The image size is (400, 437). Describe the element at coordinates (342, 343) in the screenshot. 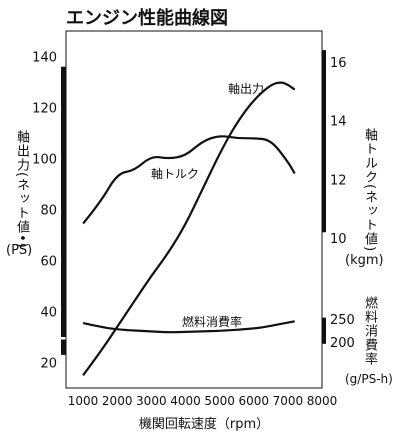

I see `fuel-tick-label: 200` at that location.